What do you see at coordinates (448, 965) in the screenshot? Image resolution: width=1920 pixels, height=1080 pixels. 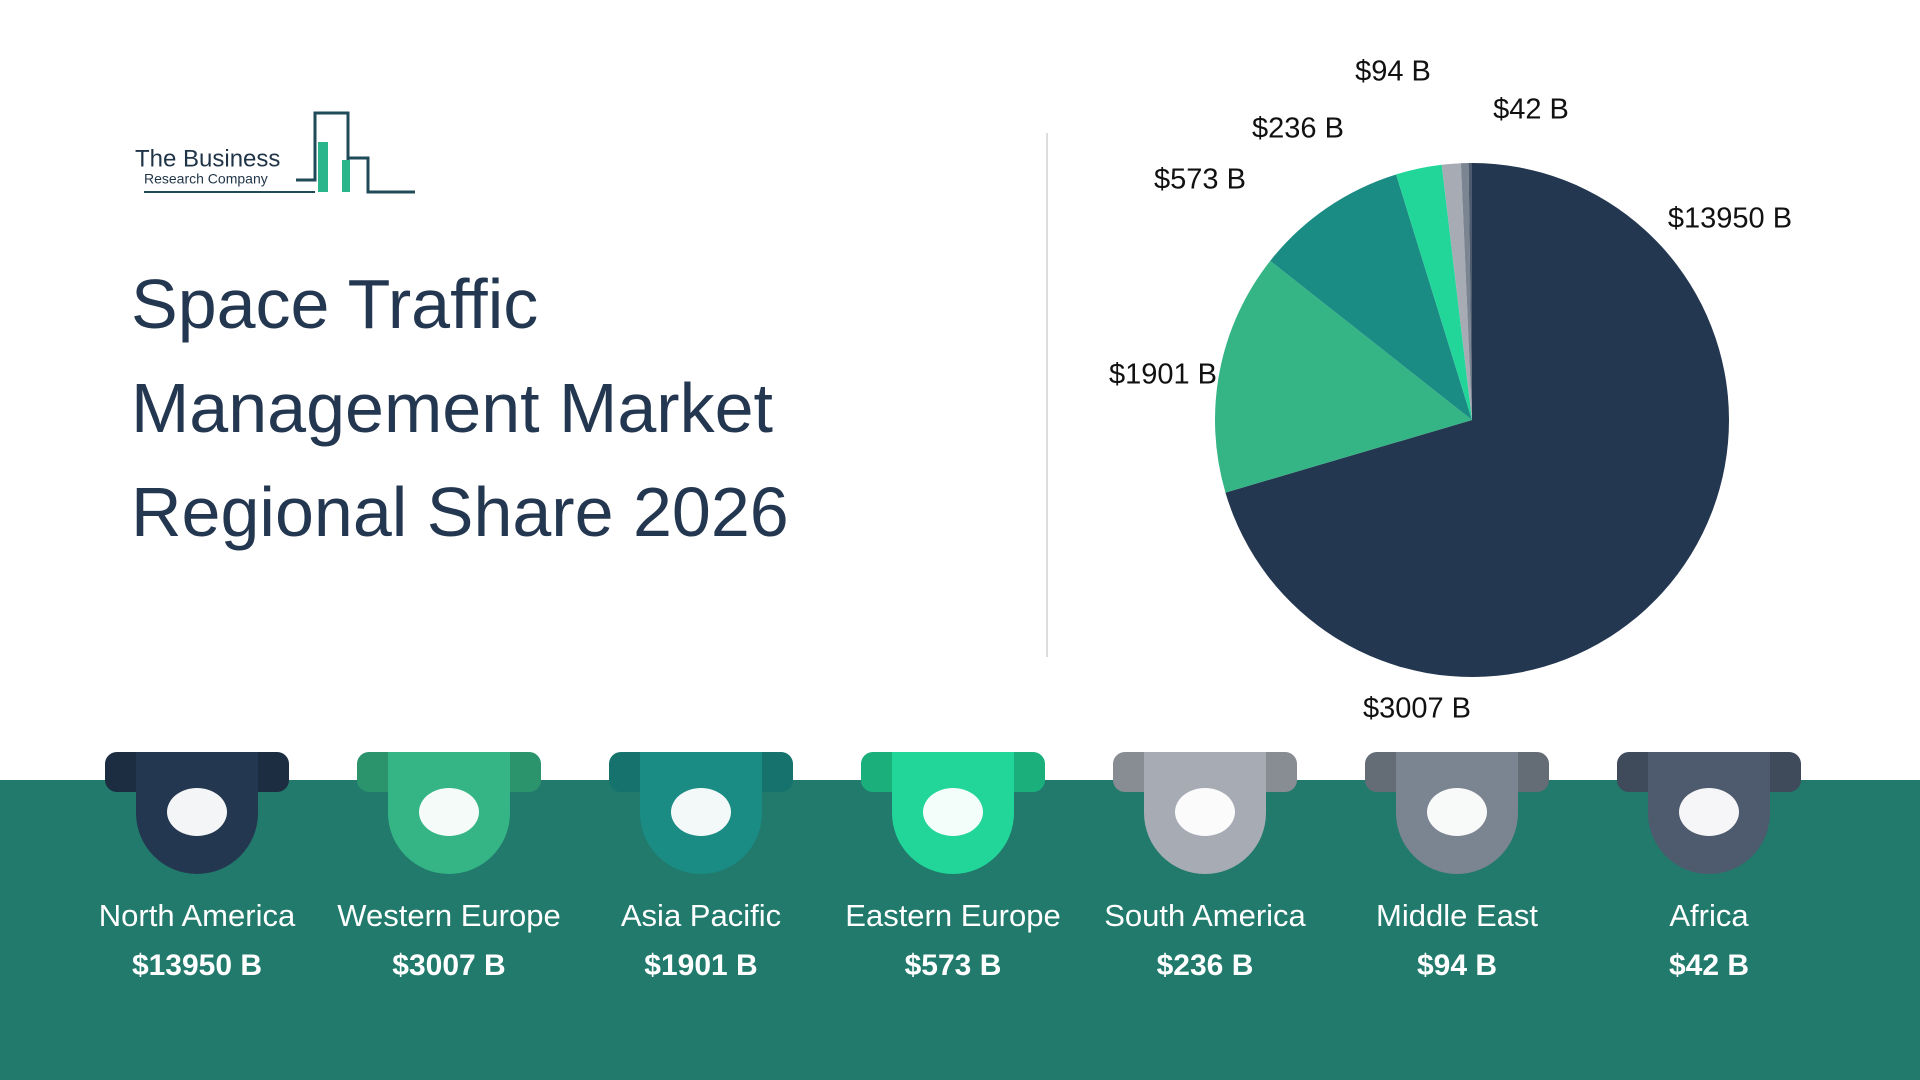 I see `region-value: $3007 B` at bounding box center [448, 965].